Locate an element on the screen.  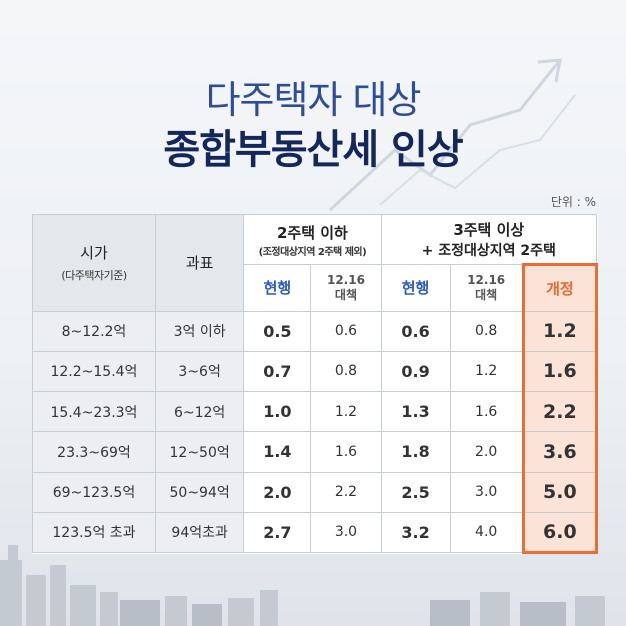
cell-g2-current: 0.9 is located at coordinates (415, 371).